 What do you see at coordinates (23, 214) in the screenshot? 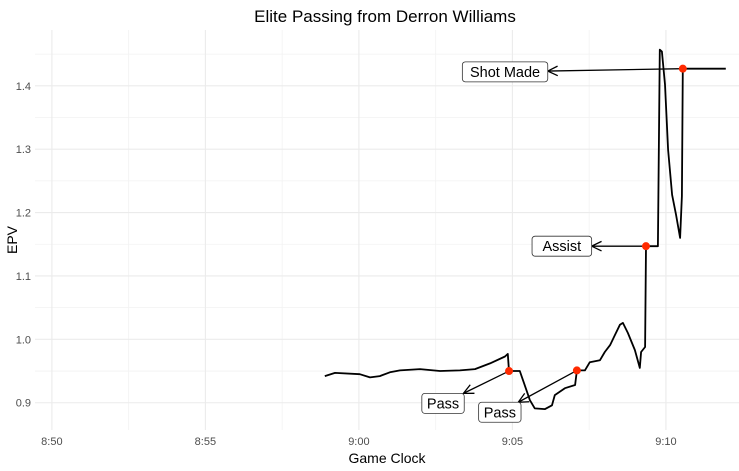
I see `y-tick-label: 1.2` at bounding box center [23, 214].